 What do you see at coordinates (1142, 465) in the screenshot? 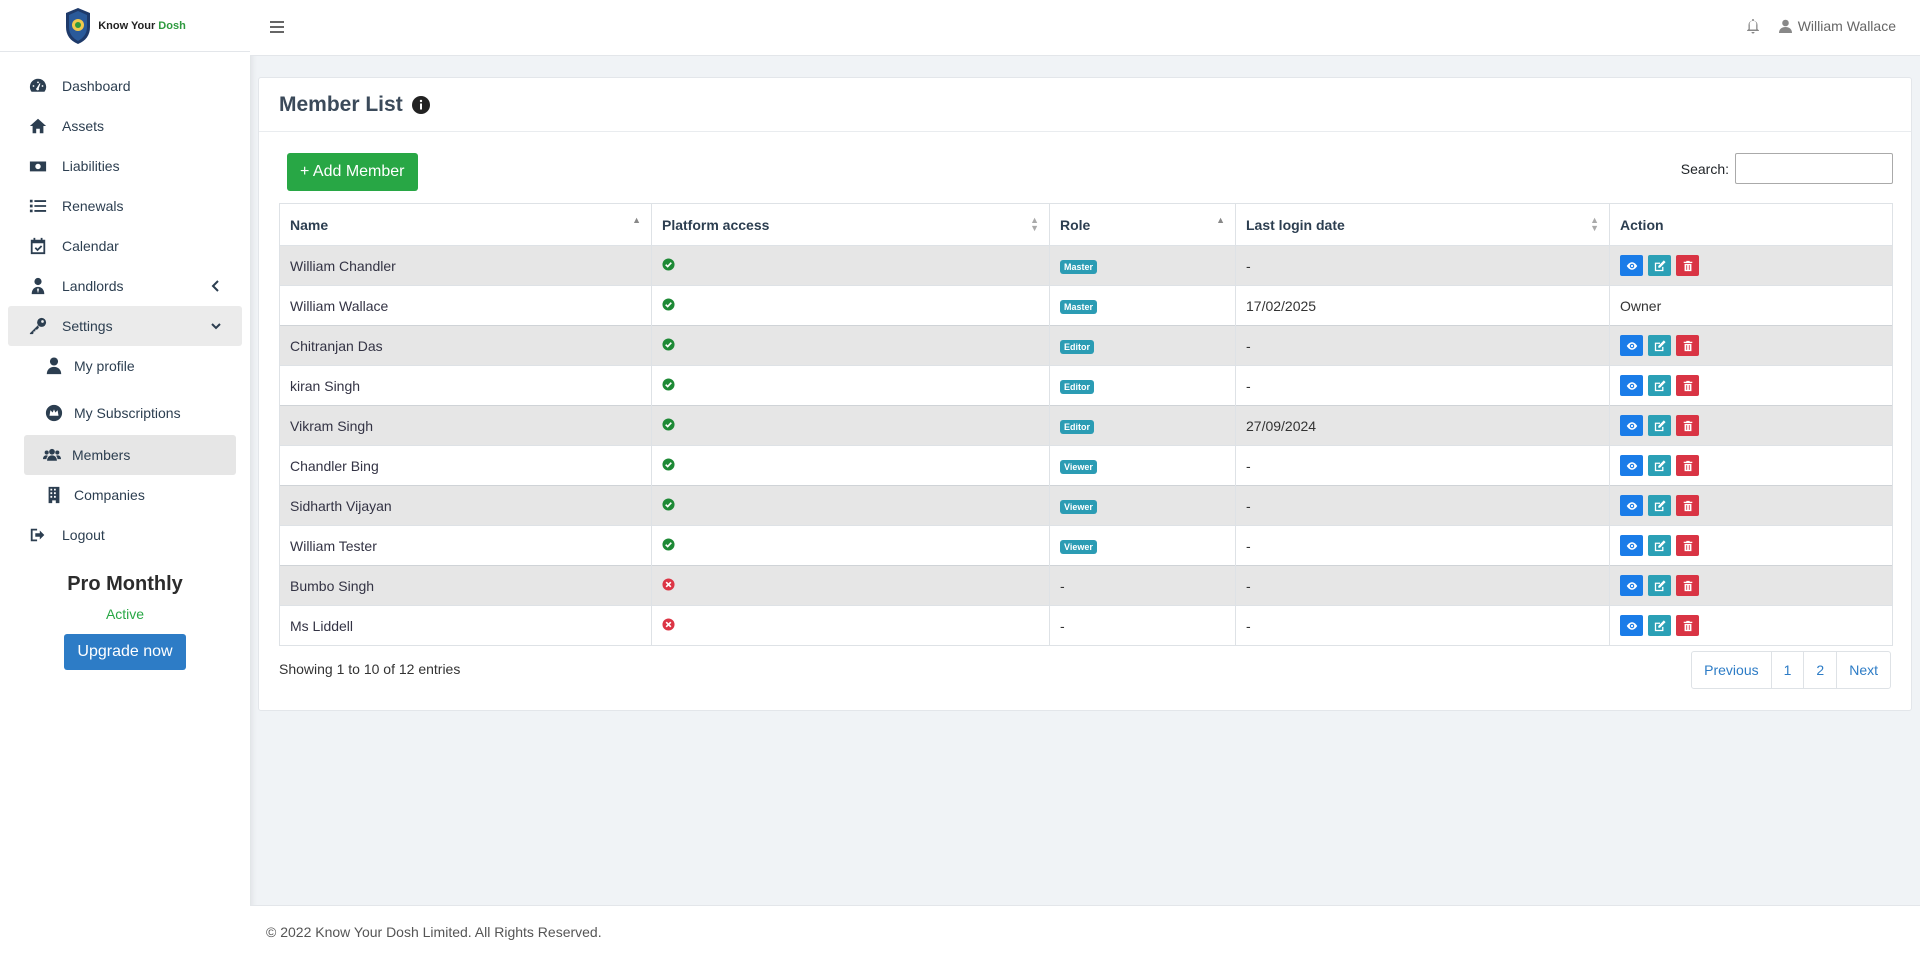
I see `cell-role: Viewer` at bounding box center [1142, 465].